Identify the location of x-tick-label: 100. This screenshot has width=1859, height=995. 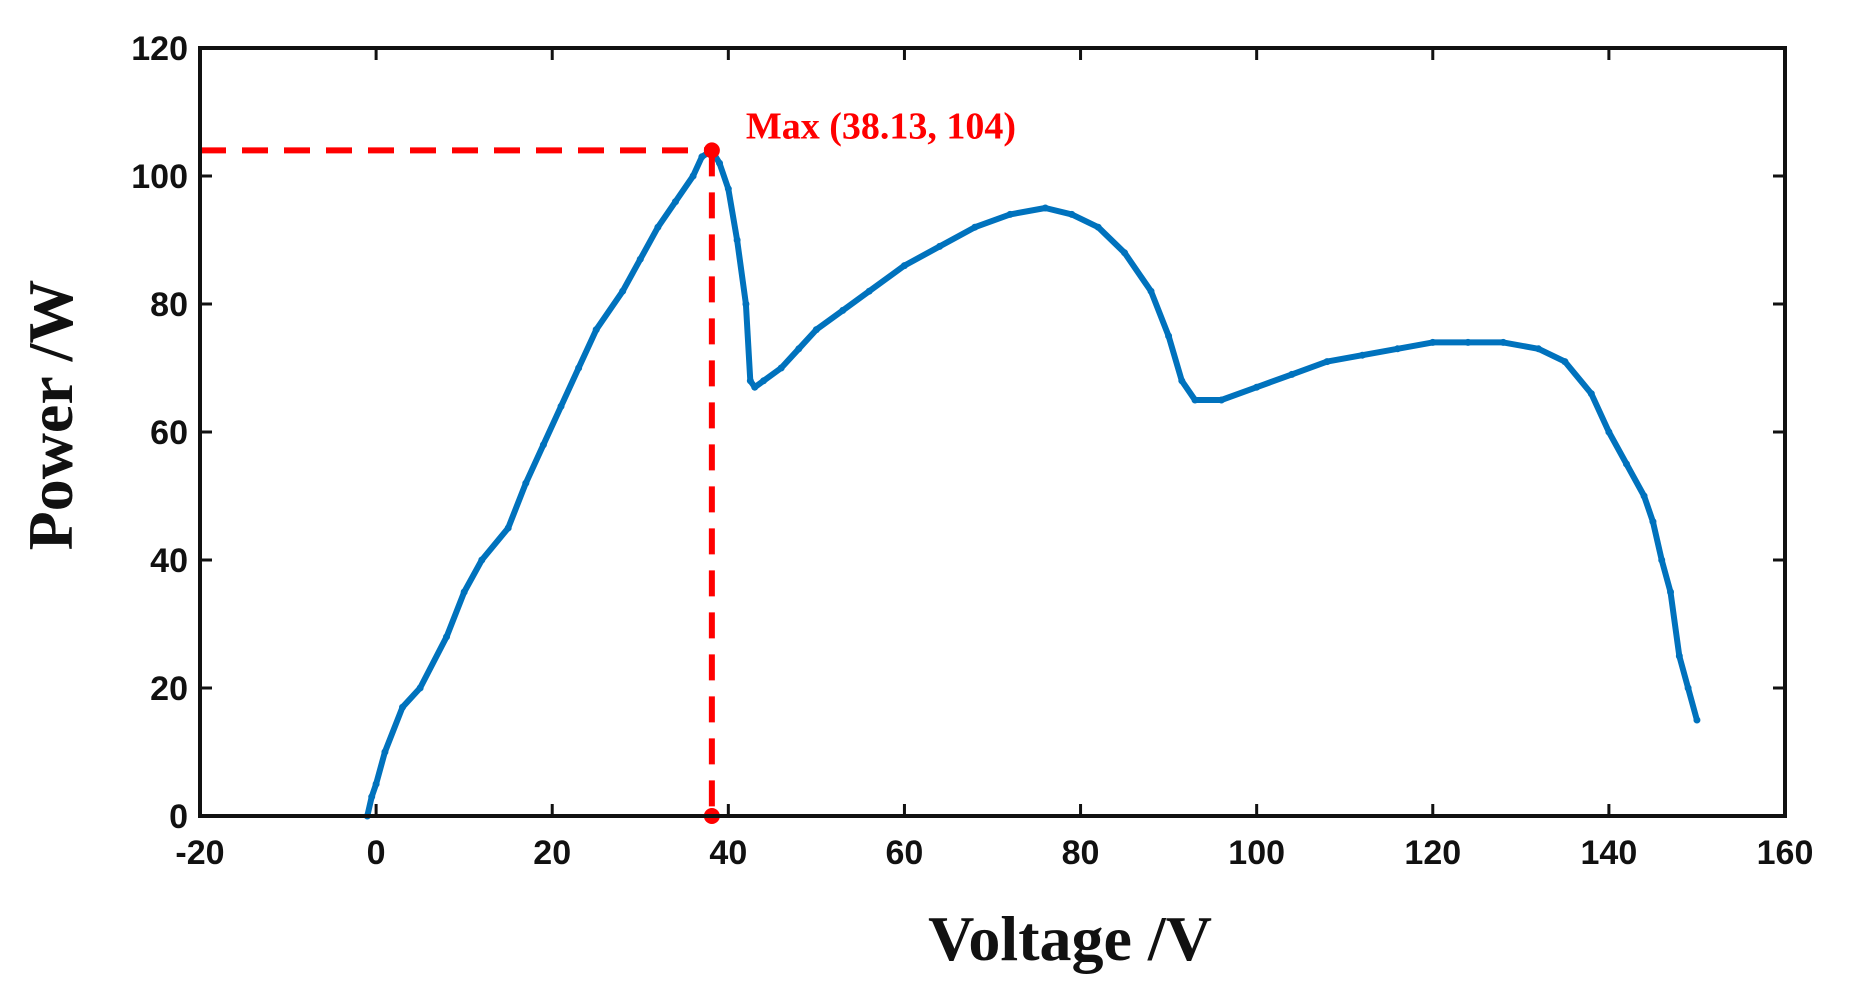
(1256, 853).